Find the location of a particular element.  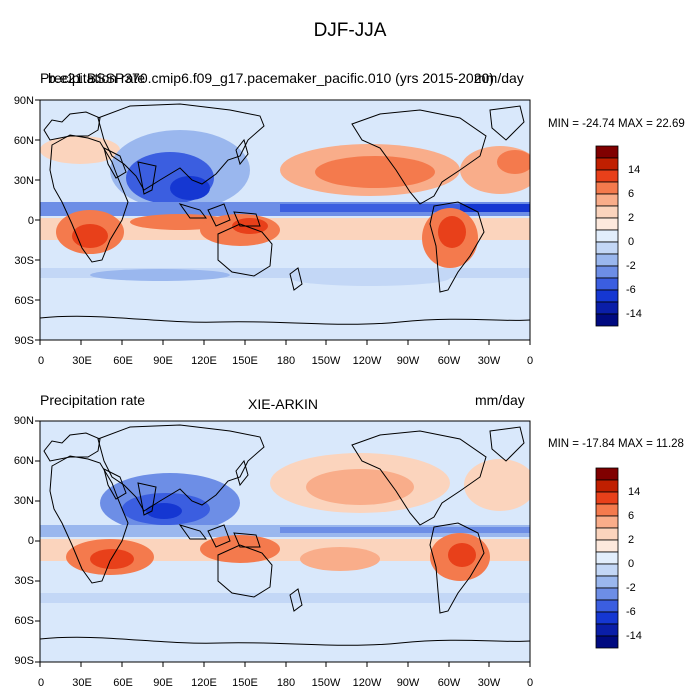

panel-2-min-max: MIN = -17.84 MAX = 11.28 is located at coordinates (616, 444).